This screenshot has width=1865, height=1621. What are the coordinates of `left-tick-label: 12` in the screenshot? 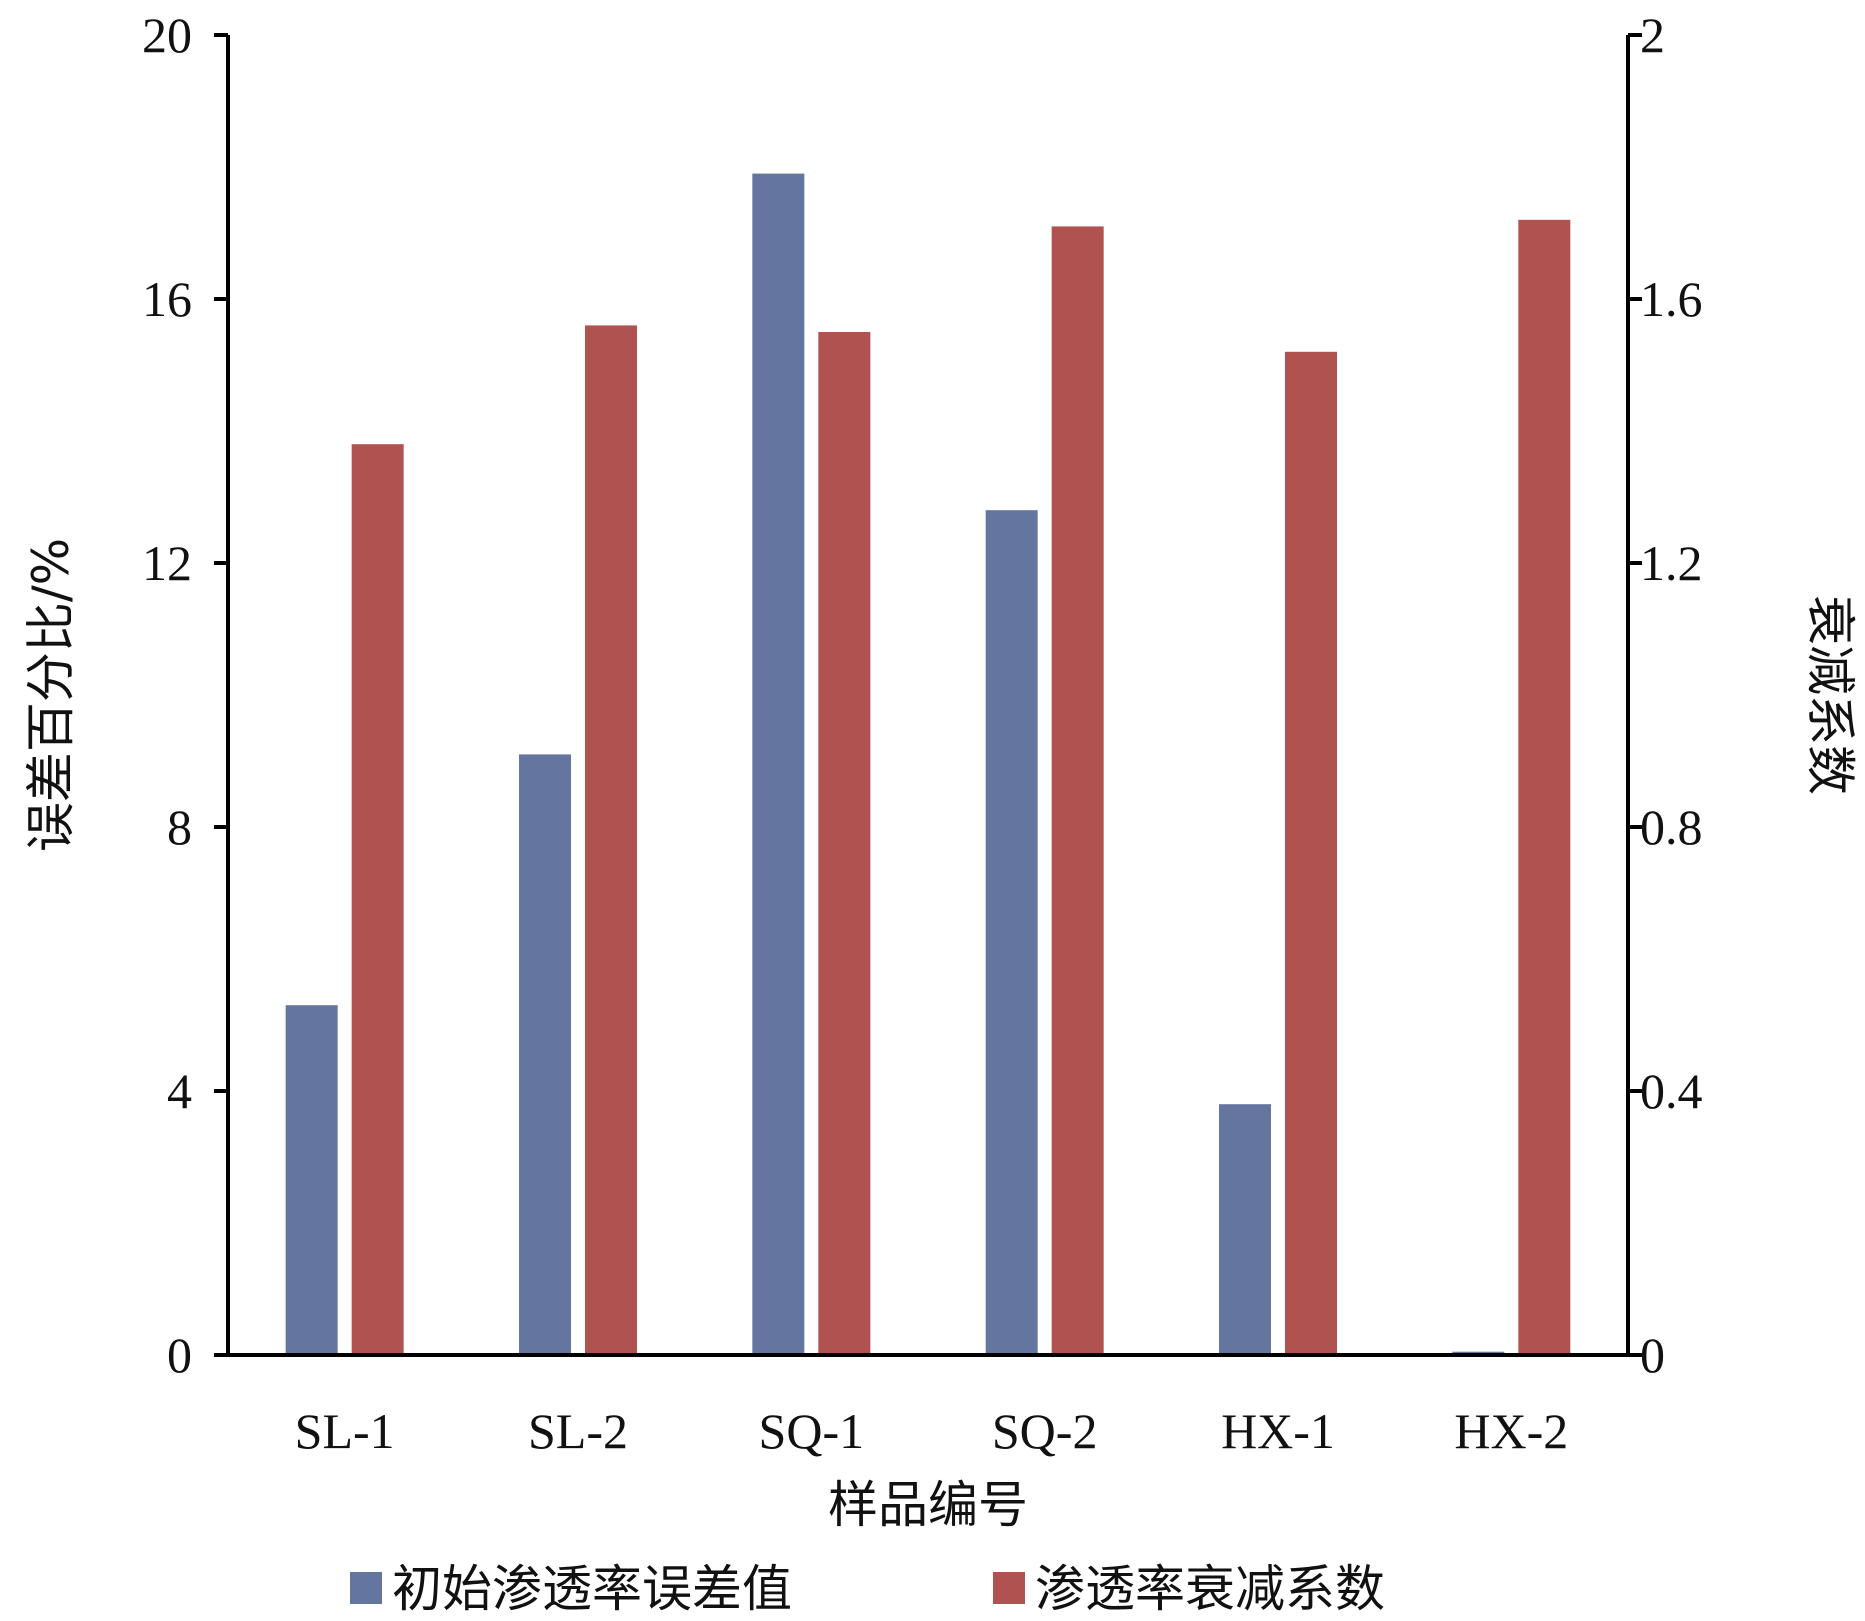 It's located at (167, 563).